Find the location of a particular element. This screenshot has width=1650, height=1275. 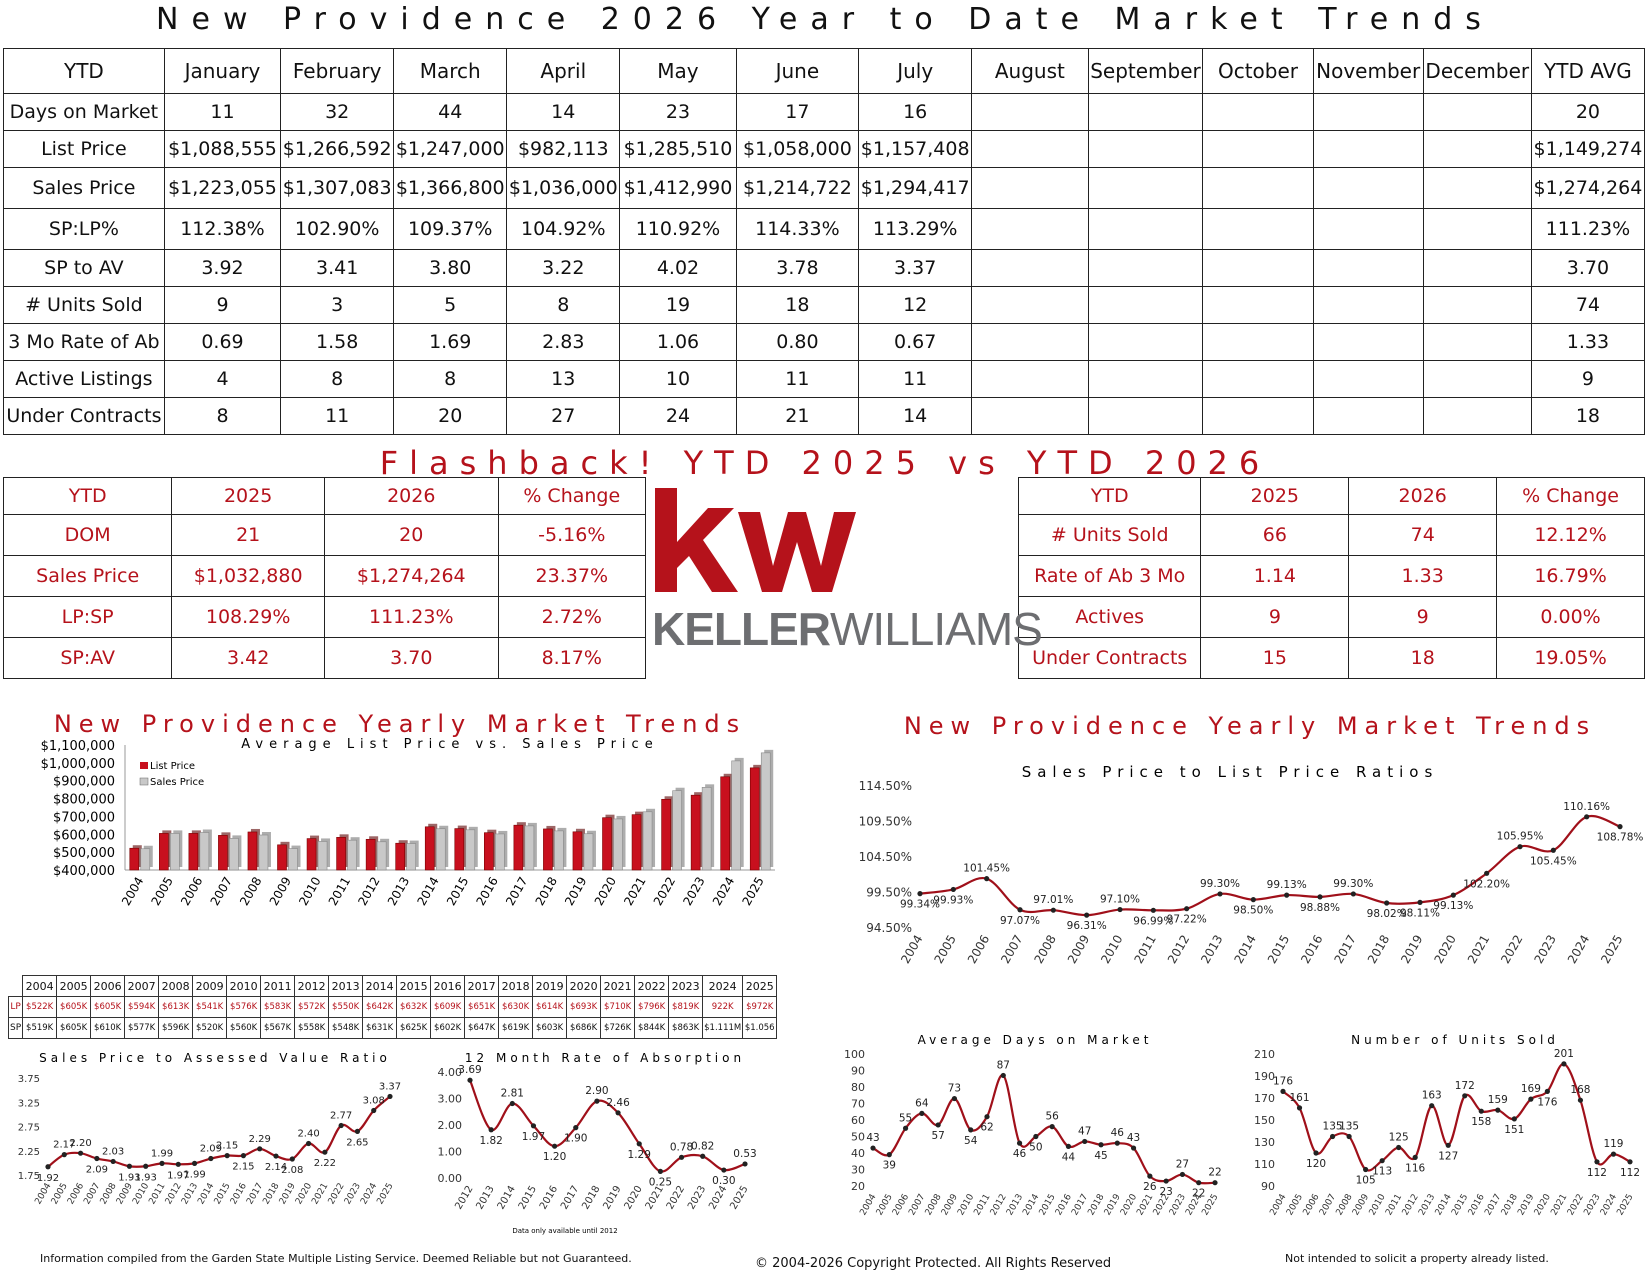

data-label: 1.97 is located at coordinates (533, 1137).